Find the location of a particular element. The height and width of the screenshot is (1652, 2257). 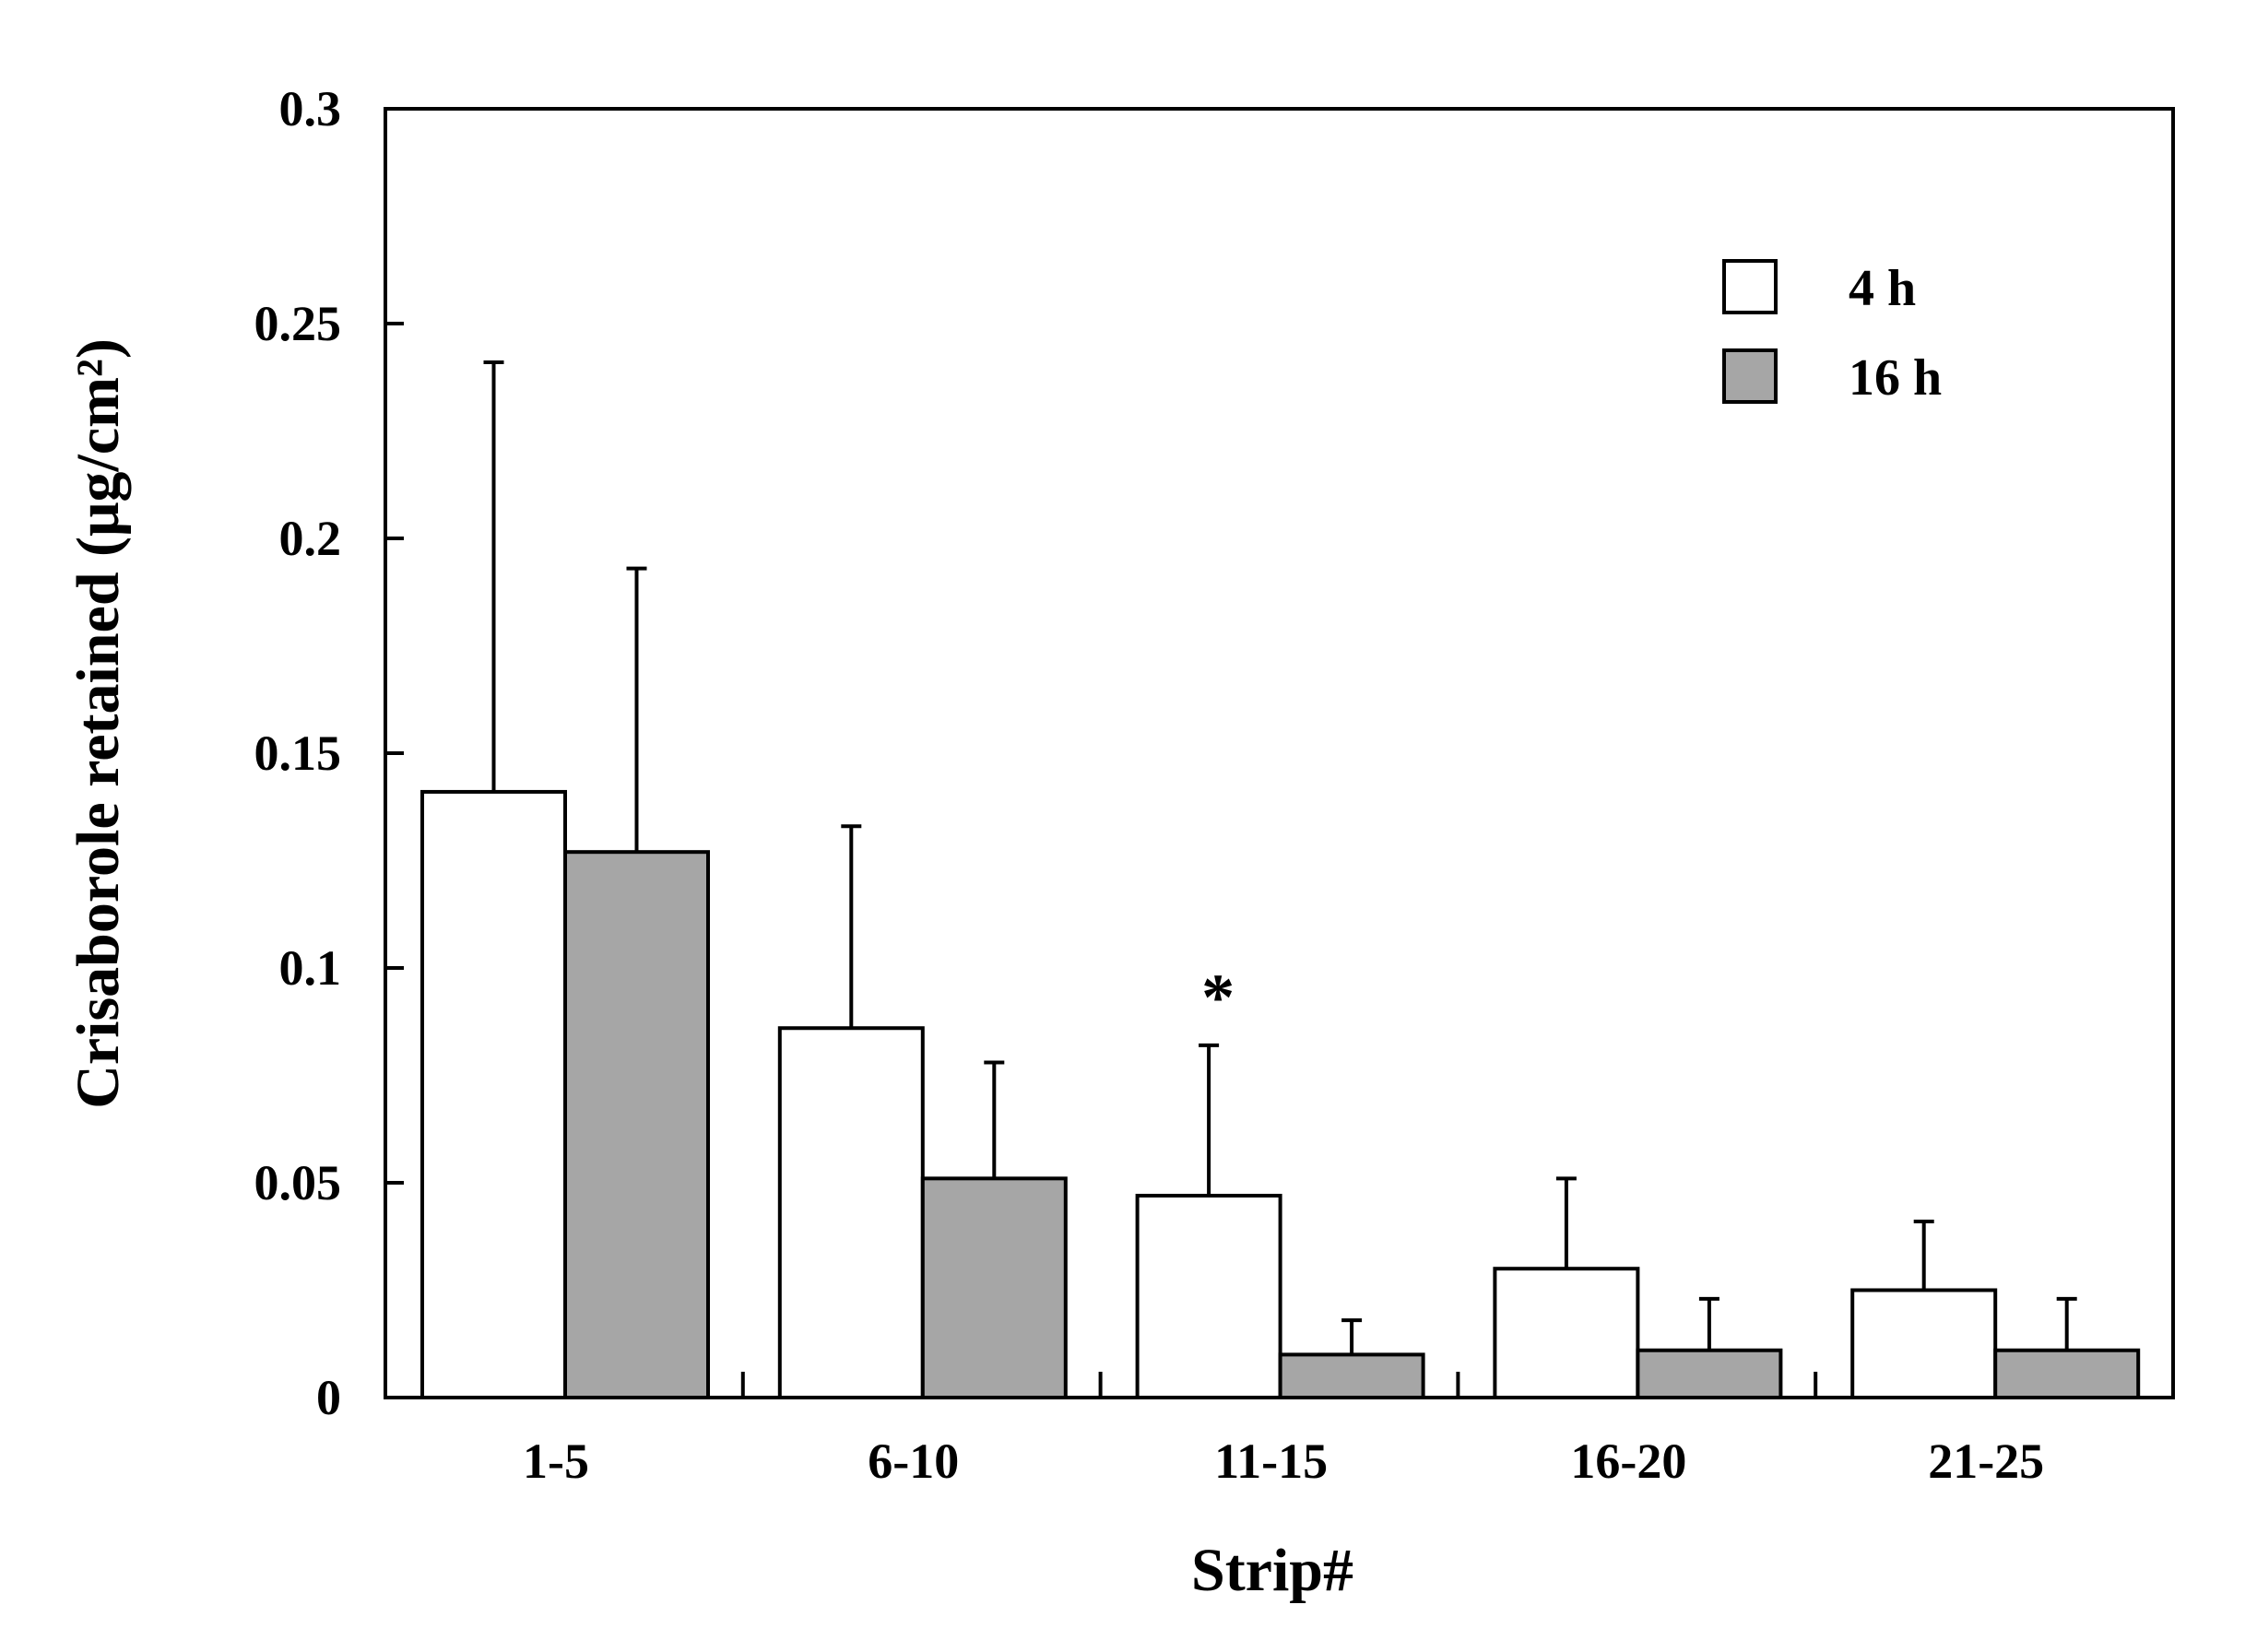

legend-label: 16 h is located at coordinates (1895, 378).